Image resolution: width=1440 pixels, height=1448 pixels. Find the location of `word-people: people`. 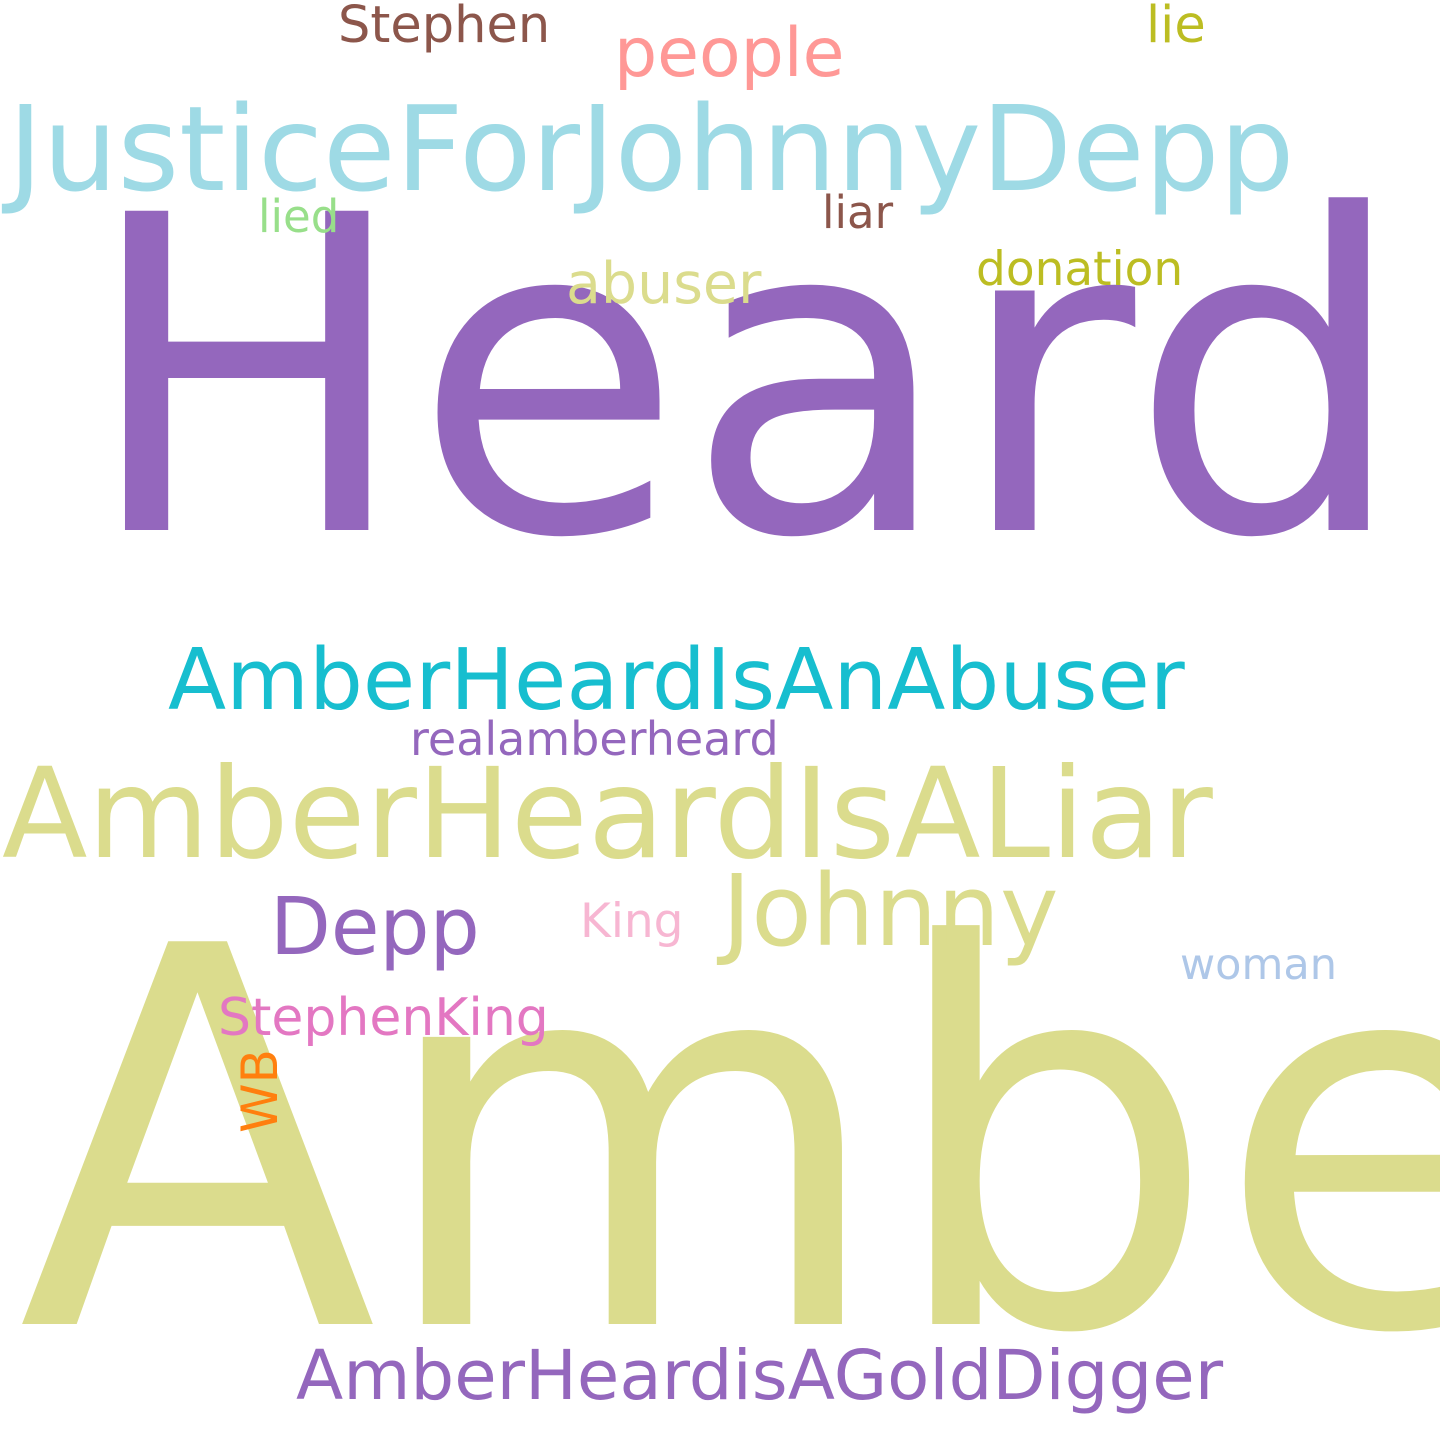

word-people: people is located at coordinates (729, 53).